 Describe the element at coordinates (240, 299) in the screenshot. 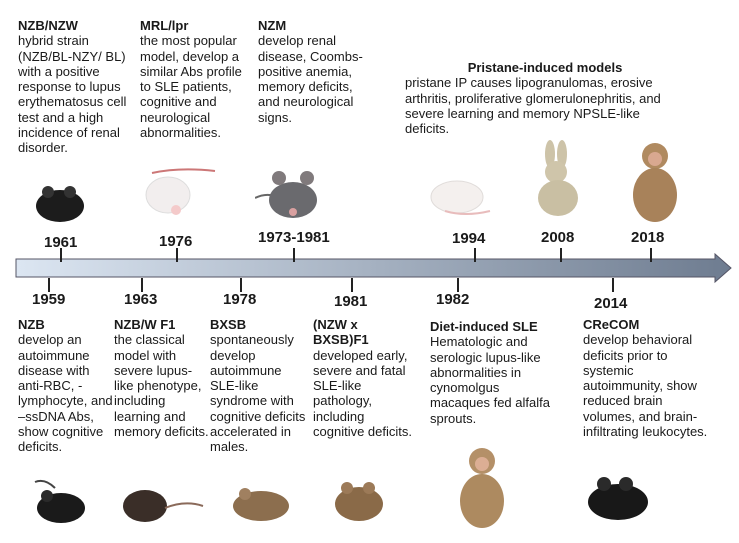

I see `year-label: 1978` at that location.